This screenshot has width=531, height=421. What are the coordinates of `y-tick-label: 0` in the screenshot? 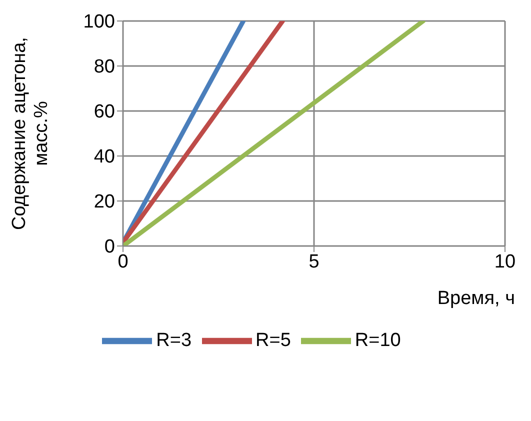 It's located at (109, 247).